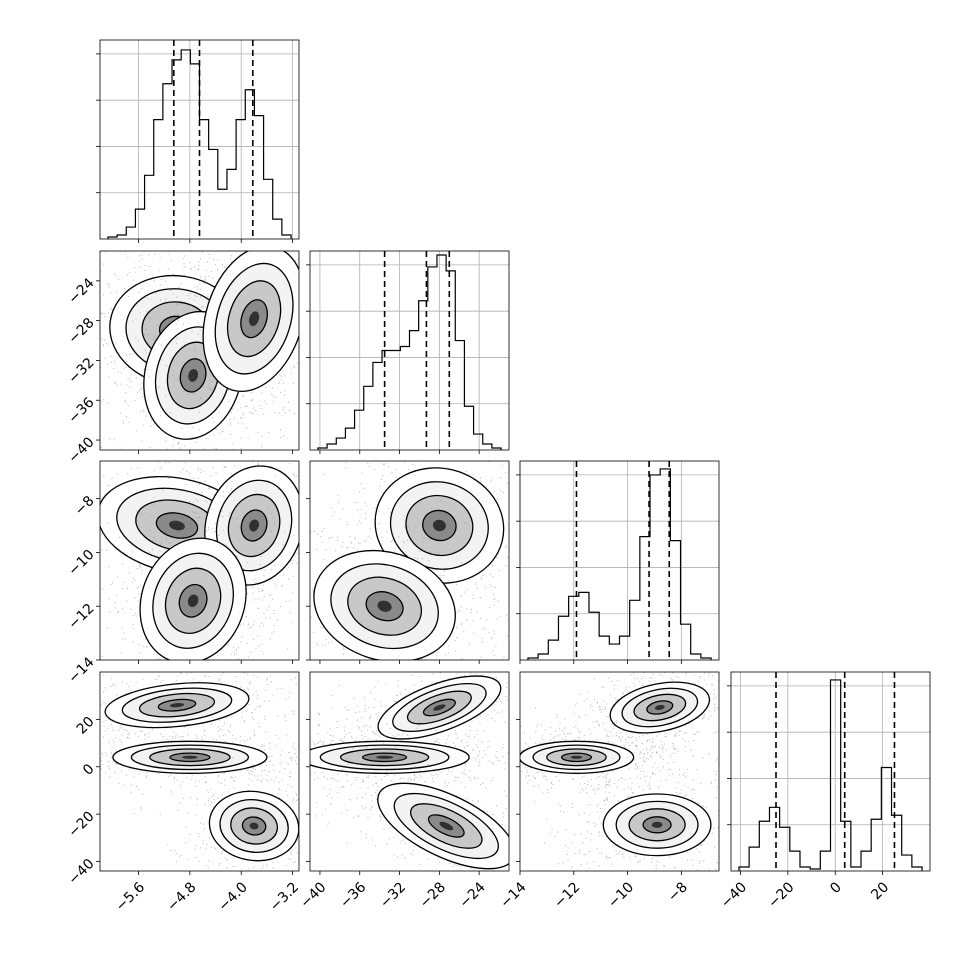  What do you see at coordinates (81, 617) in the screenshot?
I see `y-tick-label: −12` at bounding box center [81, 617].